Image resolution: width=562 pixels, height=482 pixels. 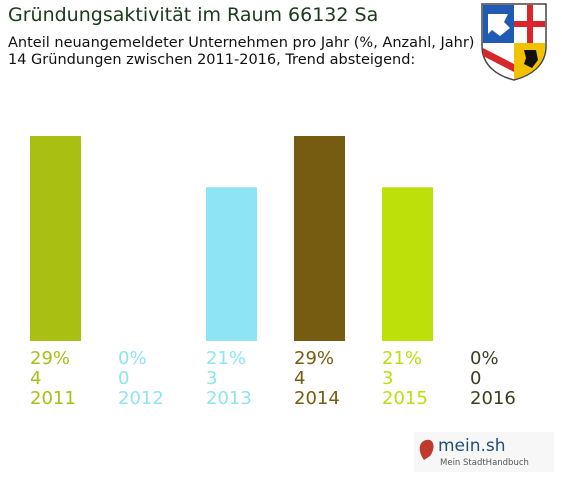 What do you see at coordinates (231, 264) in the screenshot?
I see `bar-2013` at bounding box center [231, 264].